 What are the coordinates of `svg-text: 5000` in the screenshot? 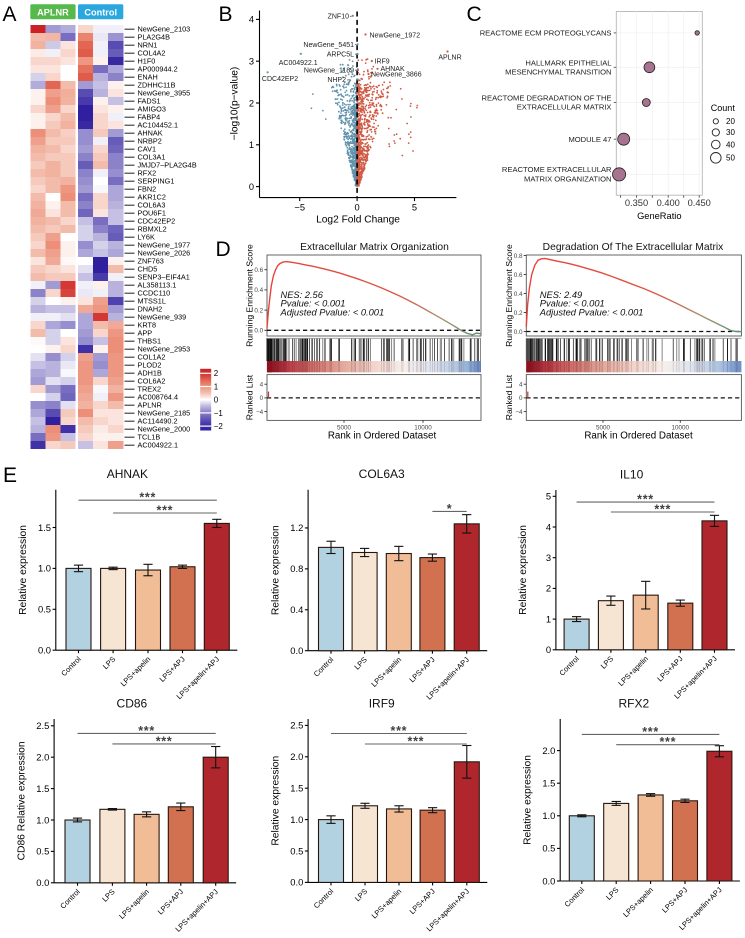 It's located at (344, 427).